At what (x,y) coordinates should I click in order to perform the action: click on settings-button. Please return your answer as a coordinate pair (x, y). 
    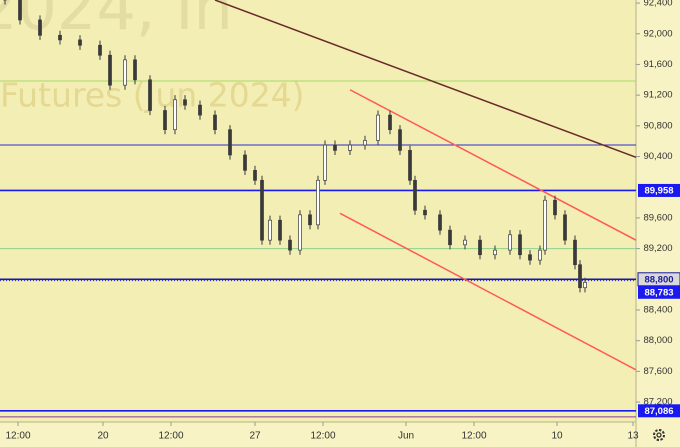
    Looking at the image, I should click on (659, 435).